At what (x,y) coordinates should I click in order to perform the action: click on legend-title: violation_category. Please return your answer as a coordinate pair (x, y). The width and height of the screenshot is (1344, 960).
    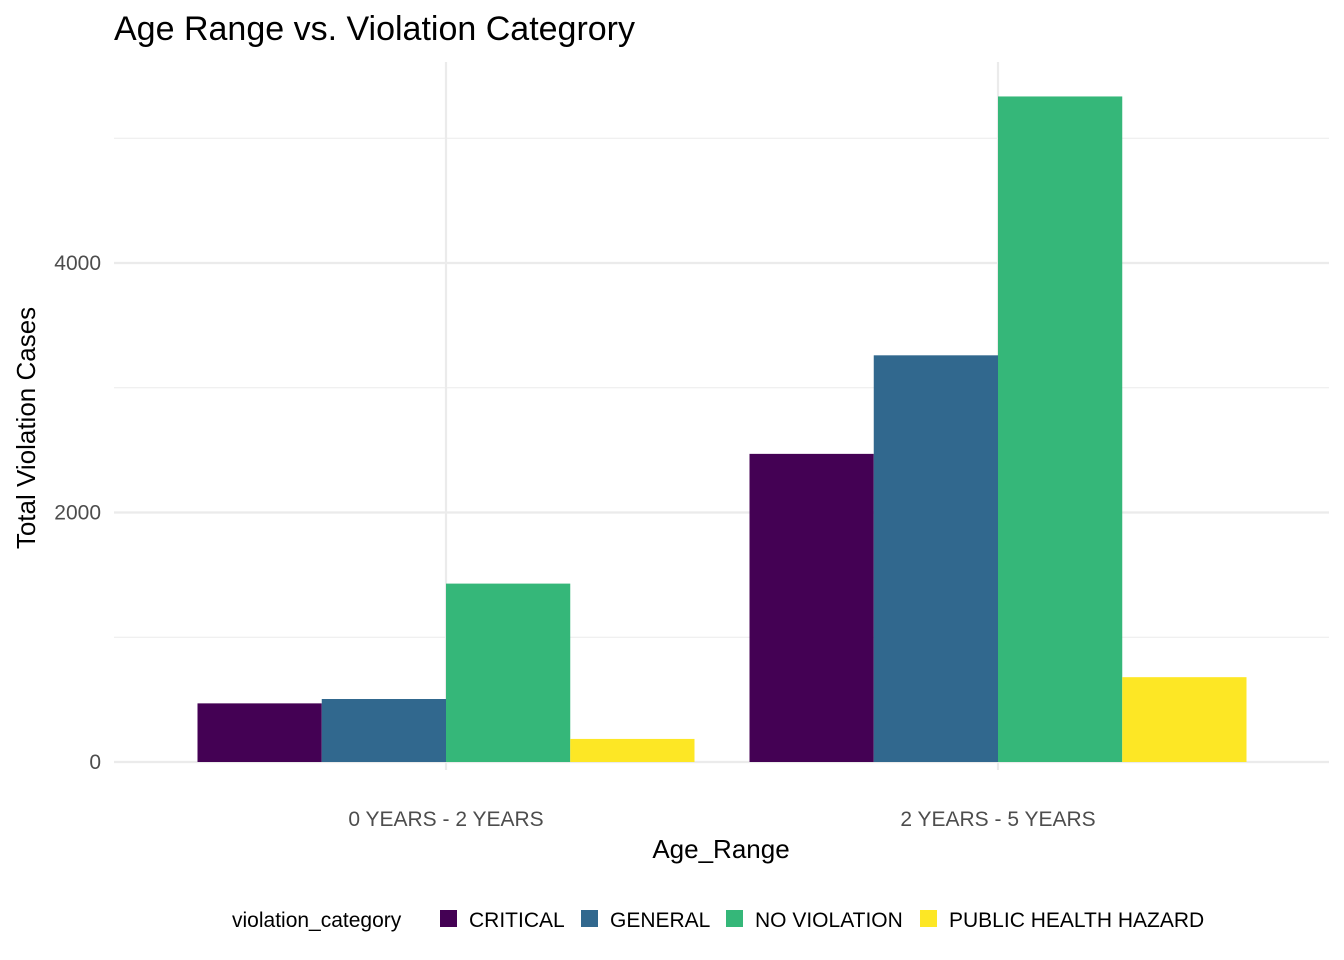
    Looking at the image, I should click on (317, 920).